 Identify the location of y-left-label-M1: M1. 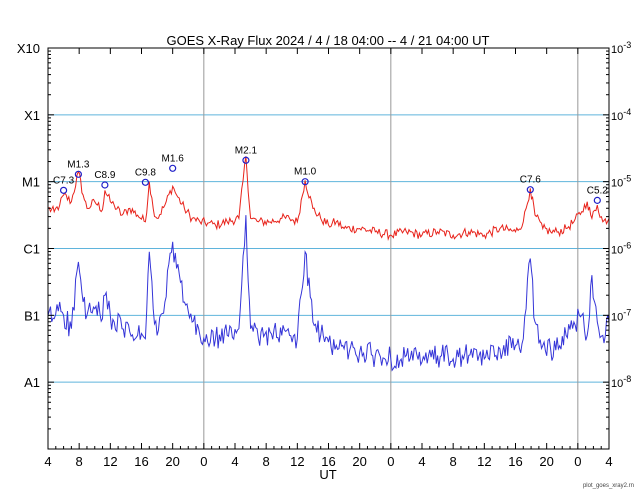
(31, 182).